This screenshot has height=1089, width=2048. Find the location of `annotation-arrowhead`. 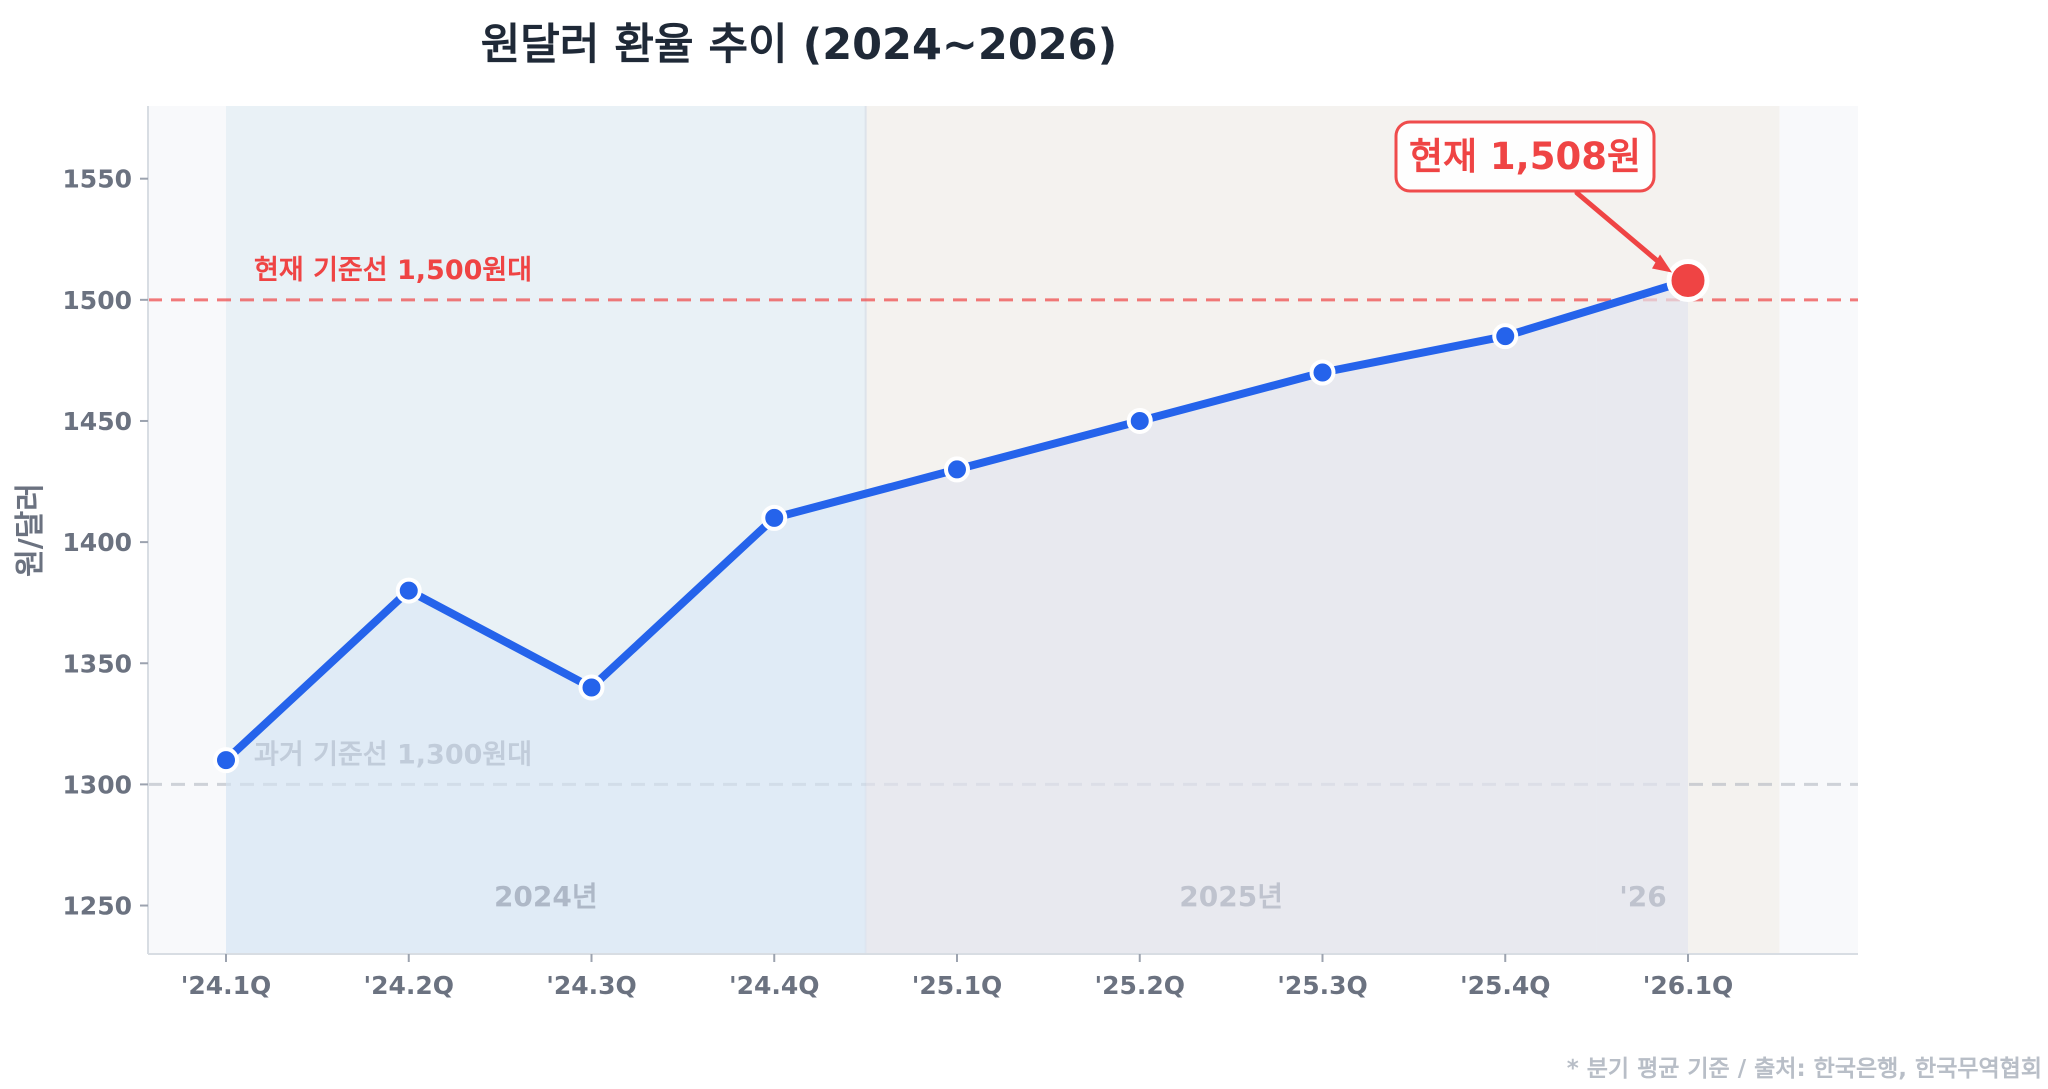

annotation-arrowhead is located at coordinates (1662, 263).